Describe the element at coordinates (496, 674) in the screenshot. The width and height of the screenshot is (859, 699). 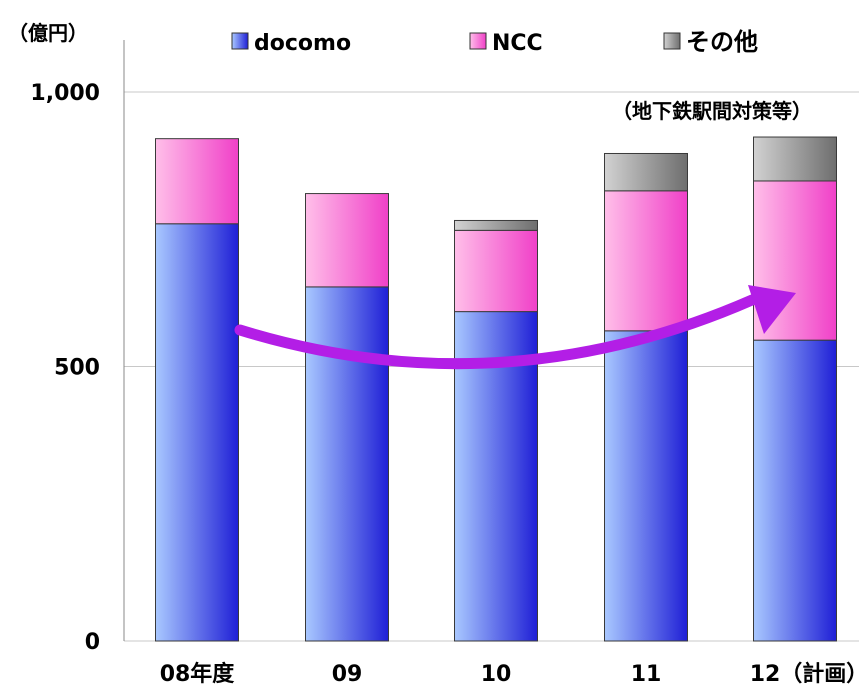
I see `x-tick-label: 10` at that location.